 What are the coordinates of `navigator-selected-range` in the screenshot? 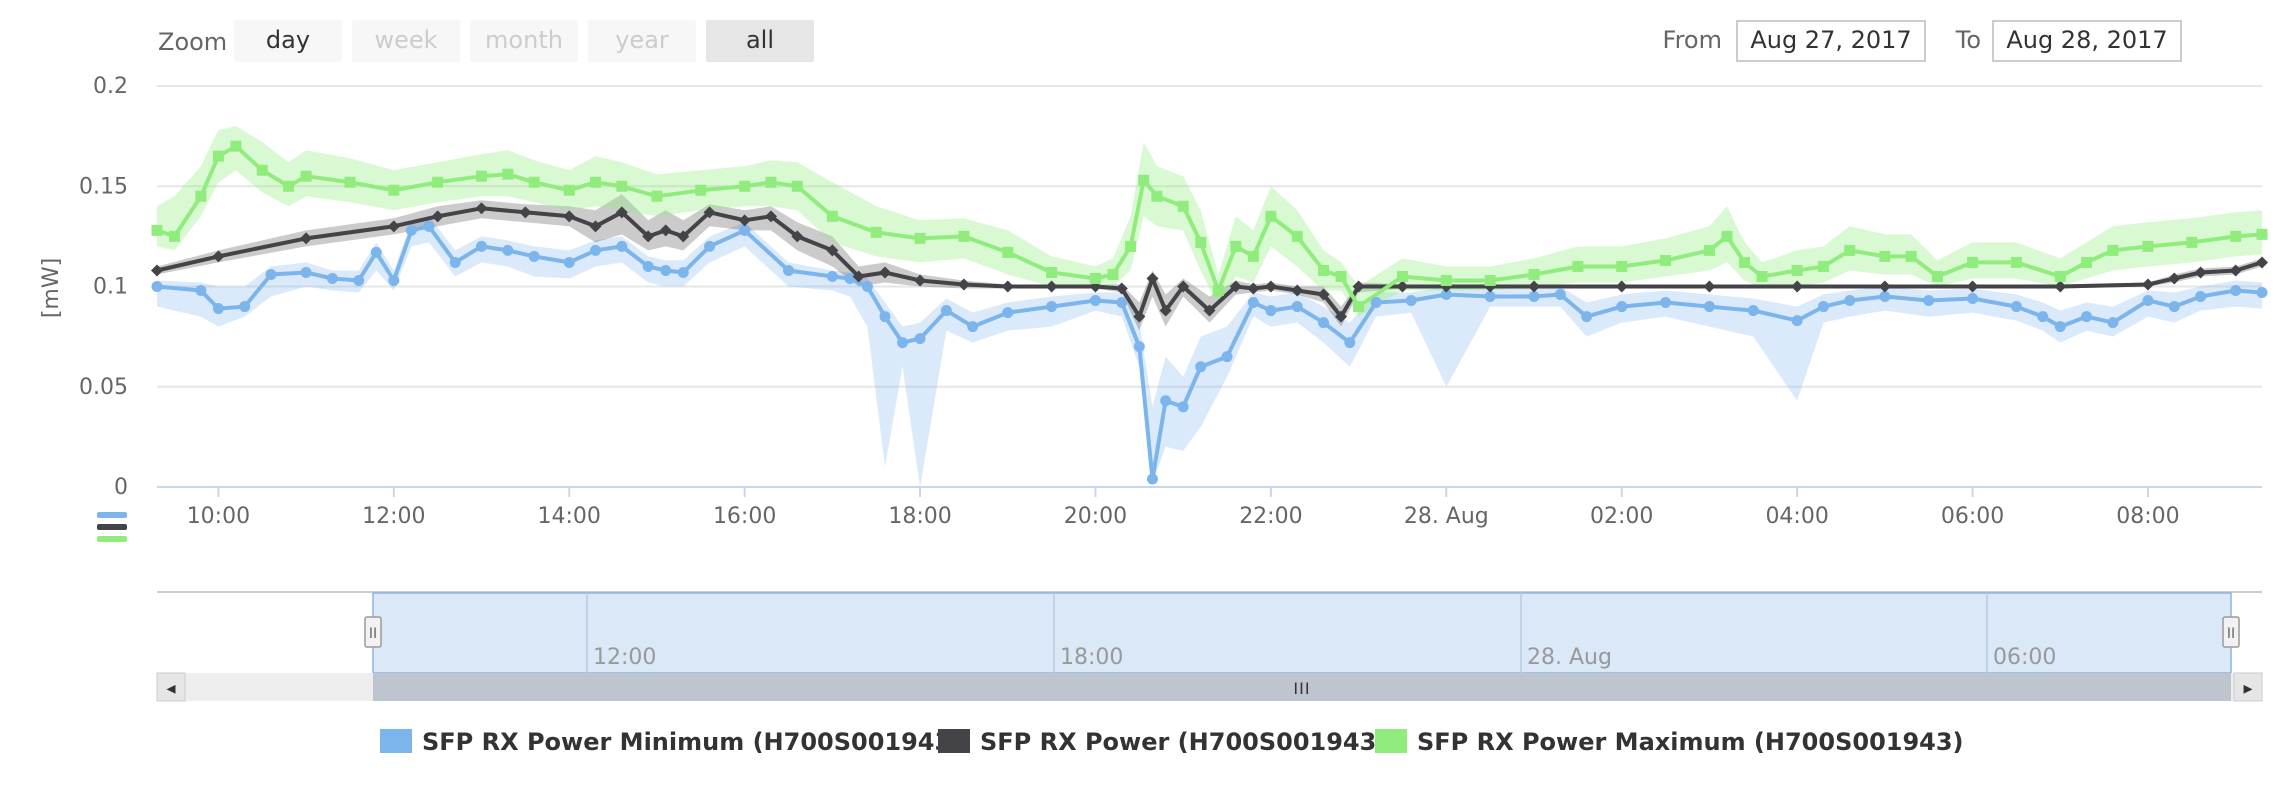 It's located at (1302, 633).